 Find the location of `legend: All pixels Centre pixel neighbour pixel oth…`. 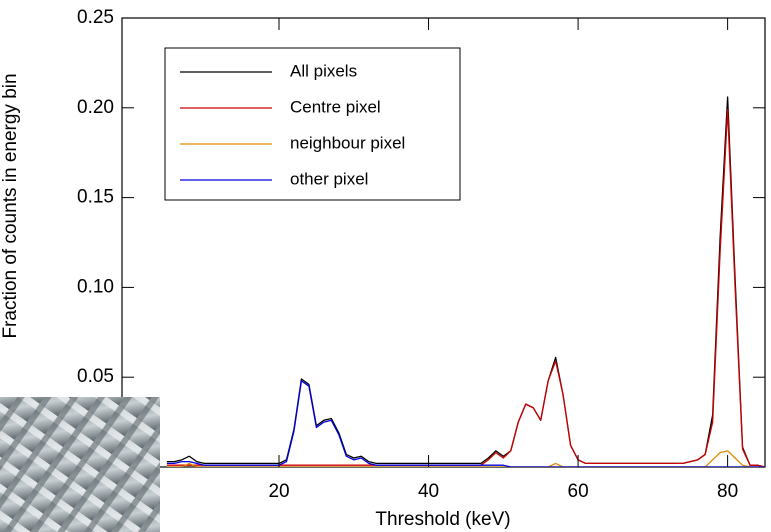

legend: All pixels Centre pixel neighbour pixel oth… is located at coordinates (312, 124).